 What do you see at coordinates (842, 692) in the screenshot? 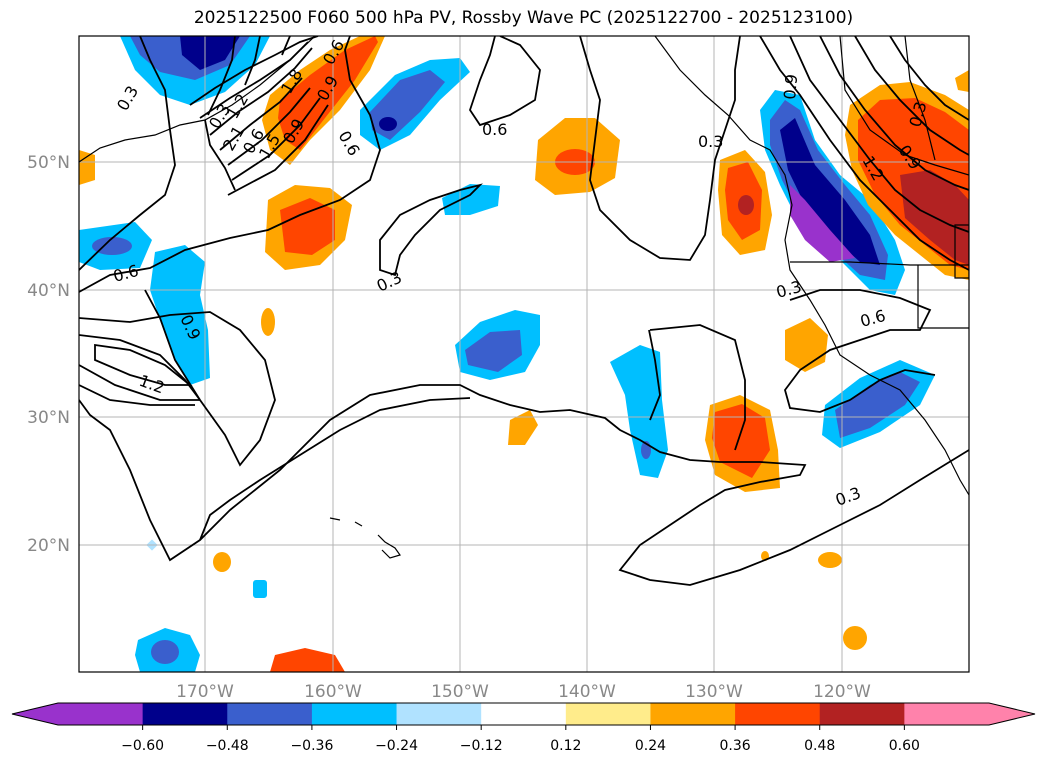
I see `lon-label: 120°W` at bounding box center [842, 692].